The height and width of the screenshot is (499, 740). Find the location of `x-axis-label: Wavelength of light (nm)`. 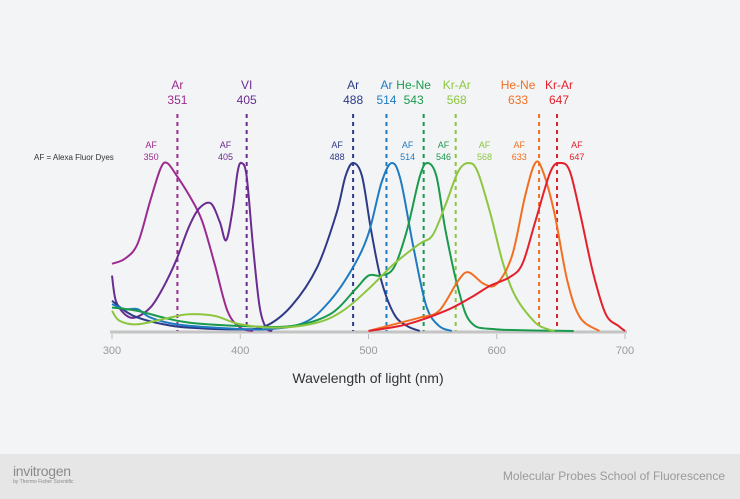

x-axis-label: Wavelength of light (nm) is located at coordinates (367, 378).